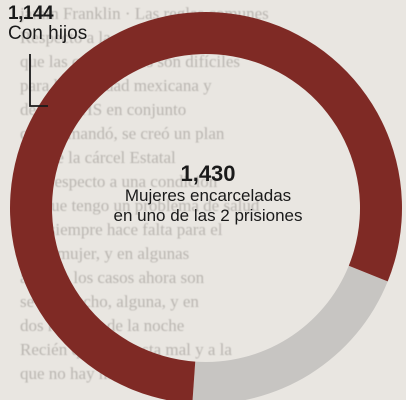 Image resolution: width=406 pixels, height=400 pixels. What do you see at coordinates (38, 80) in the screenshot?
I see `callout-leader-line` at bounding box center [38, 80].